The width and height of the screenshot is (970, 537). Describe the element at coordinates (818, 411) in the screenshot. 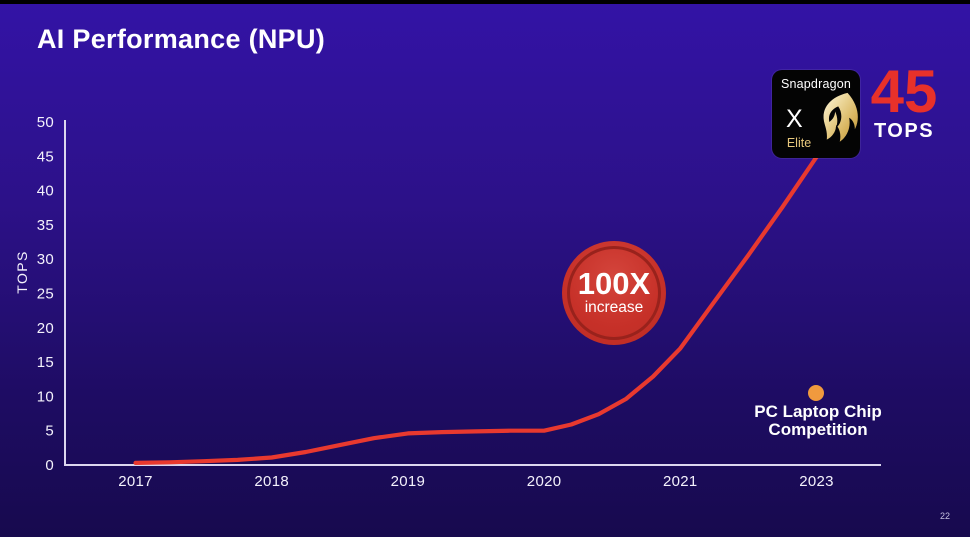

I see `competition-label-line1: PC Laptop Chip` at that location.